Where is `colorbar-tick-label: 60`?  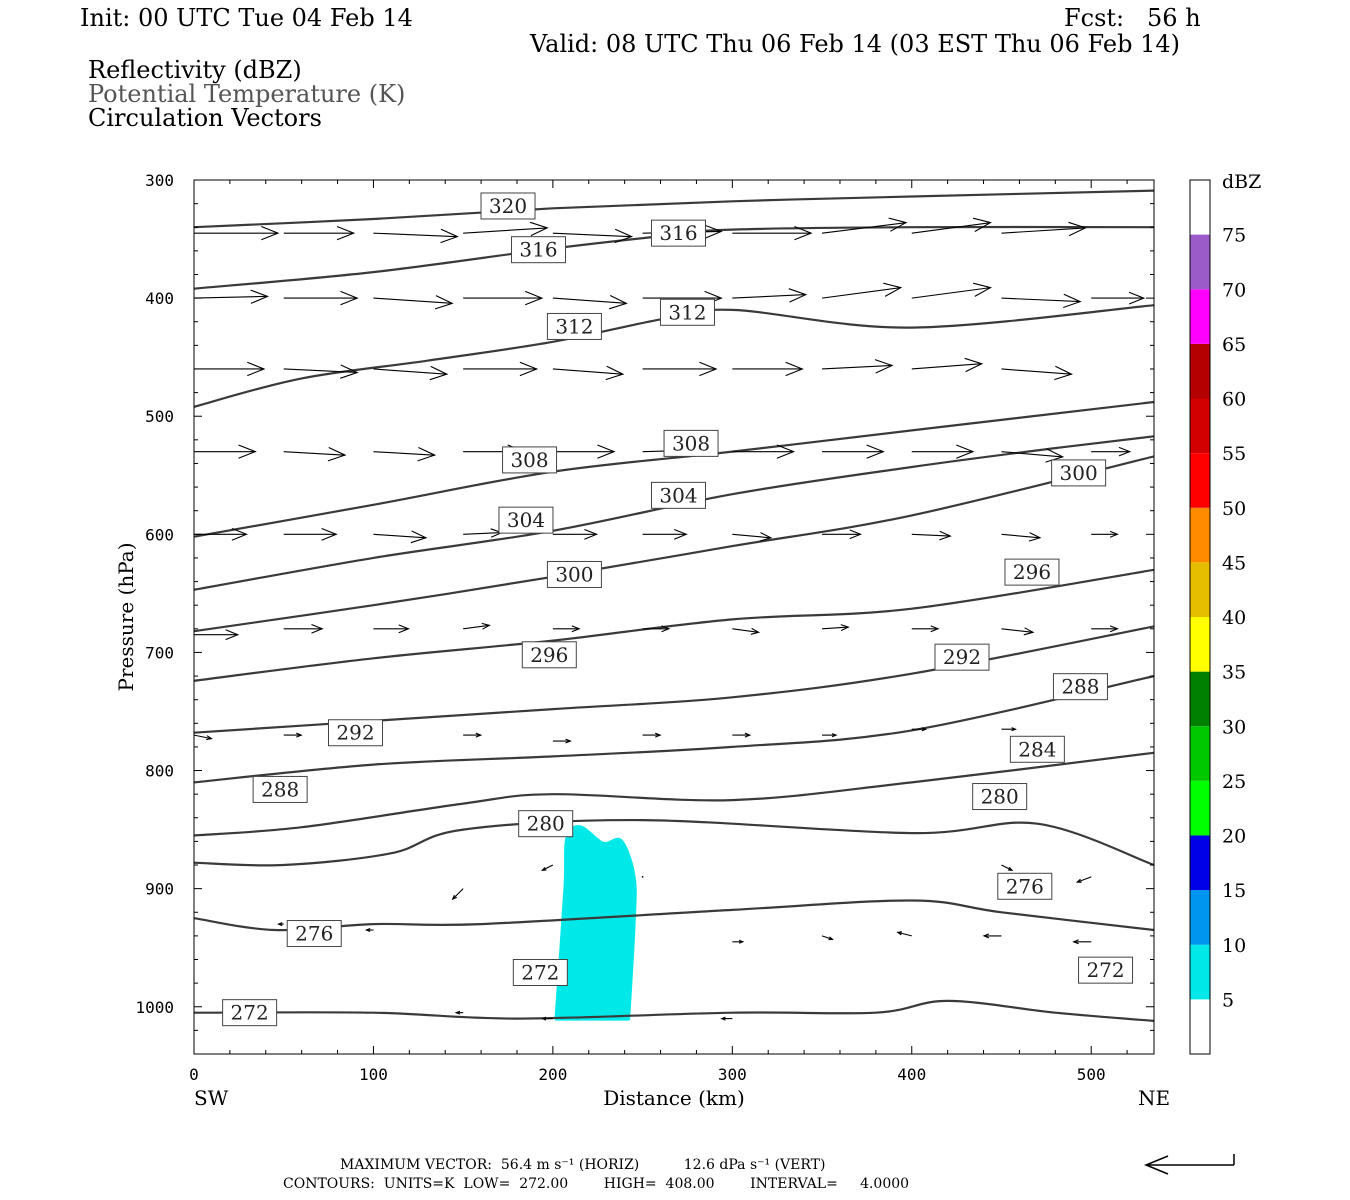 colorbar-tick-label: 60 is located at coordinates (1234, 400).